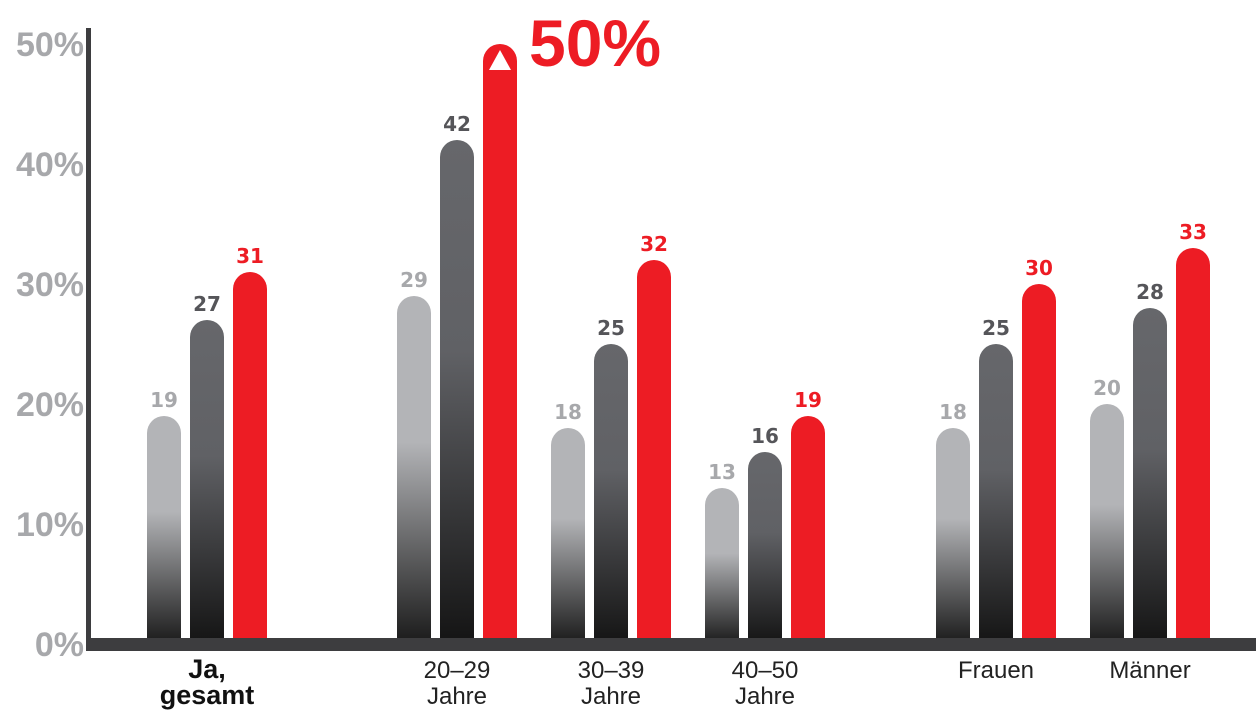 The height and width of the screenshot is (717, 1256). What do you see at coordinates (611, 670) in the screenshot?
I see `category-label: 30–39` at bounding box center [611, 670].